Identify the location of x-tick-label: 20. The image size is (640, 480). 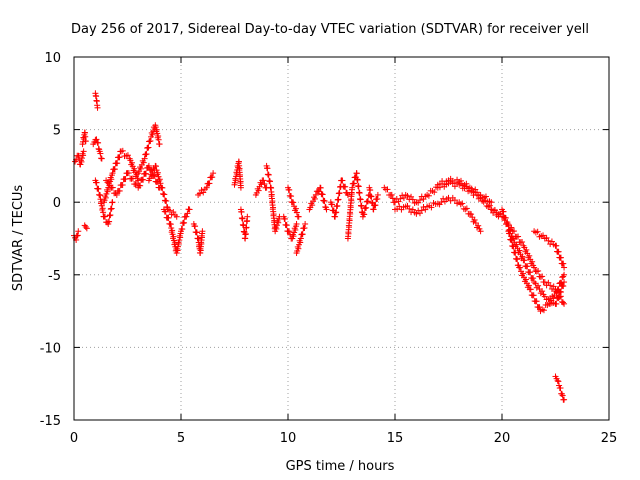
(502, 438).